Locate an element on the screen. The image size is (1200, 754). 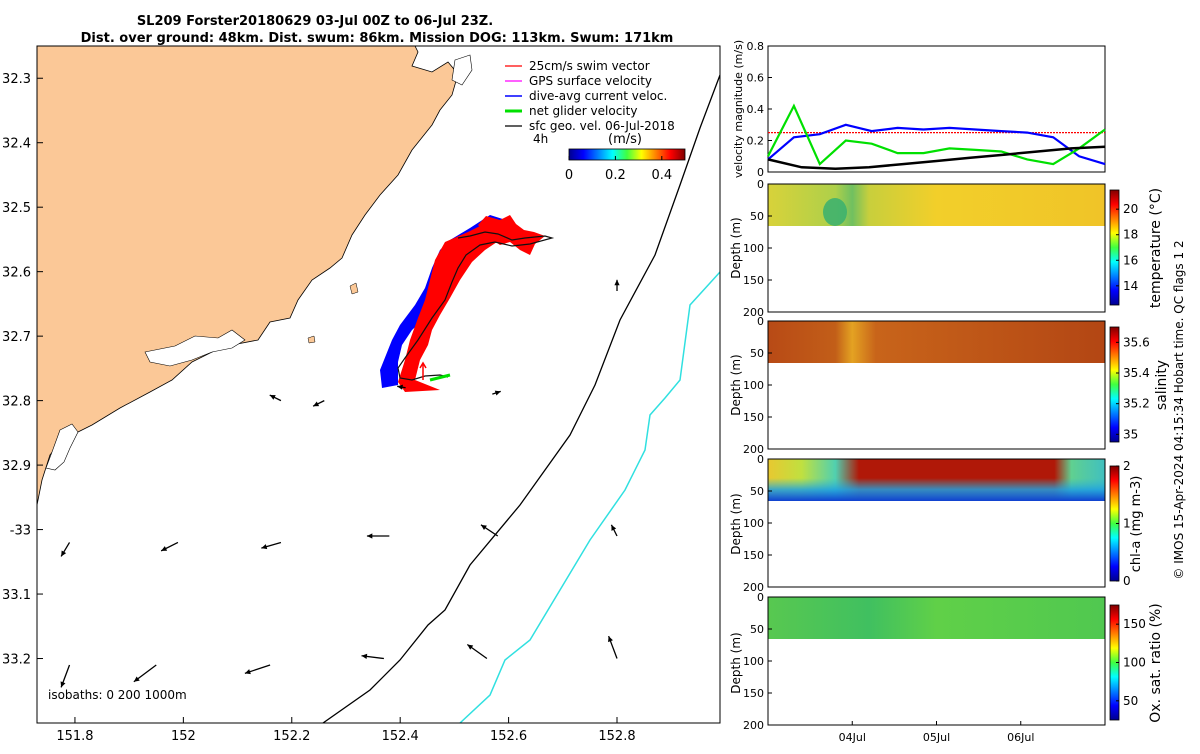
salinity-field is located at coordinates (936, 342).